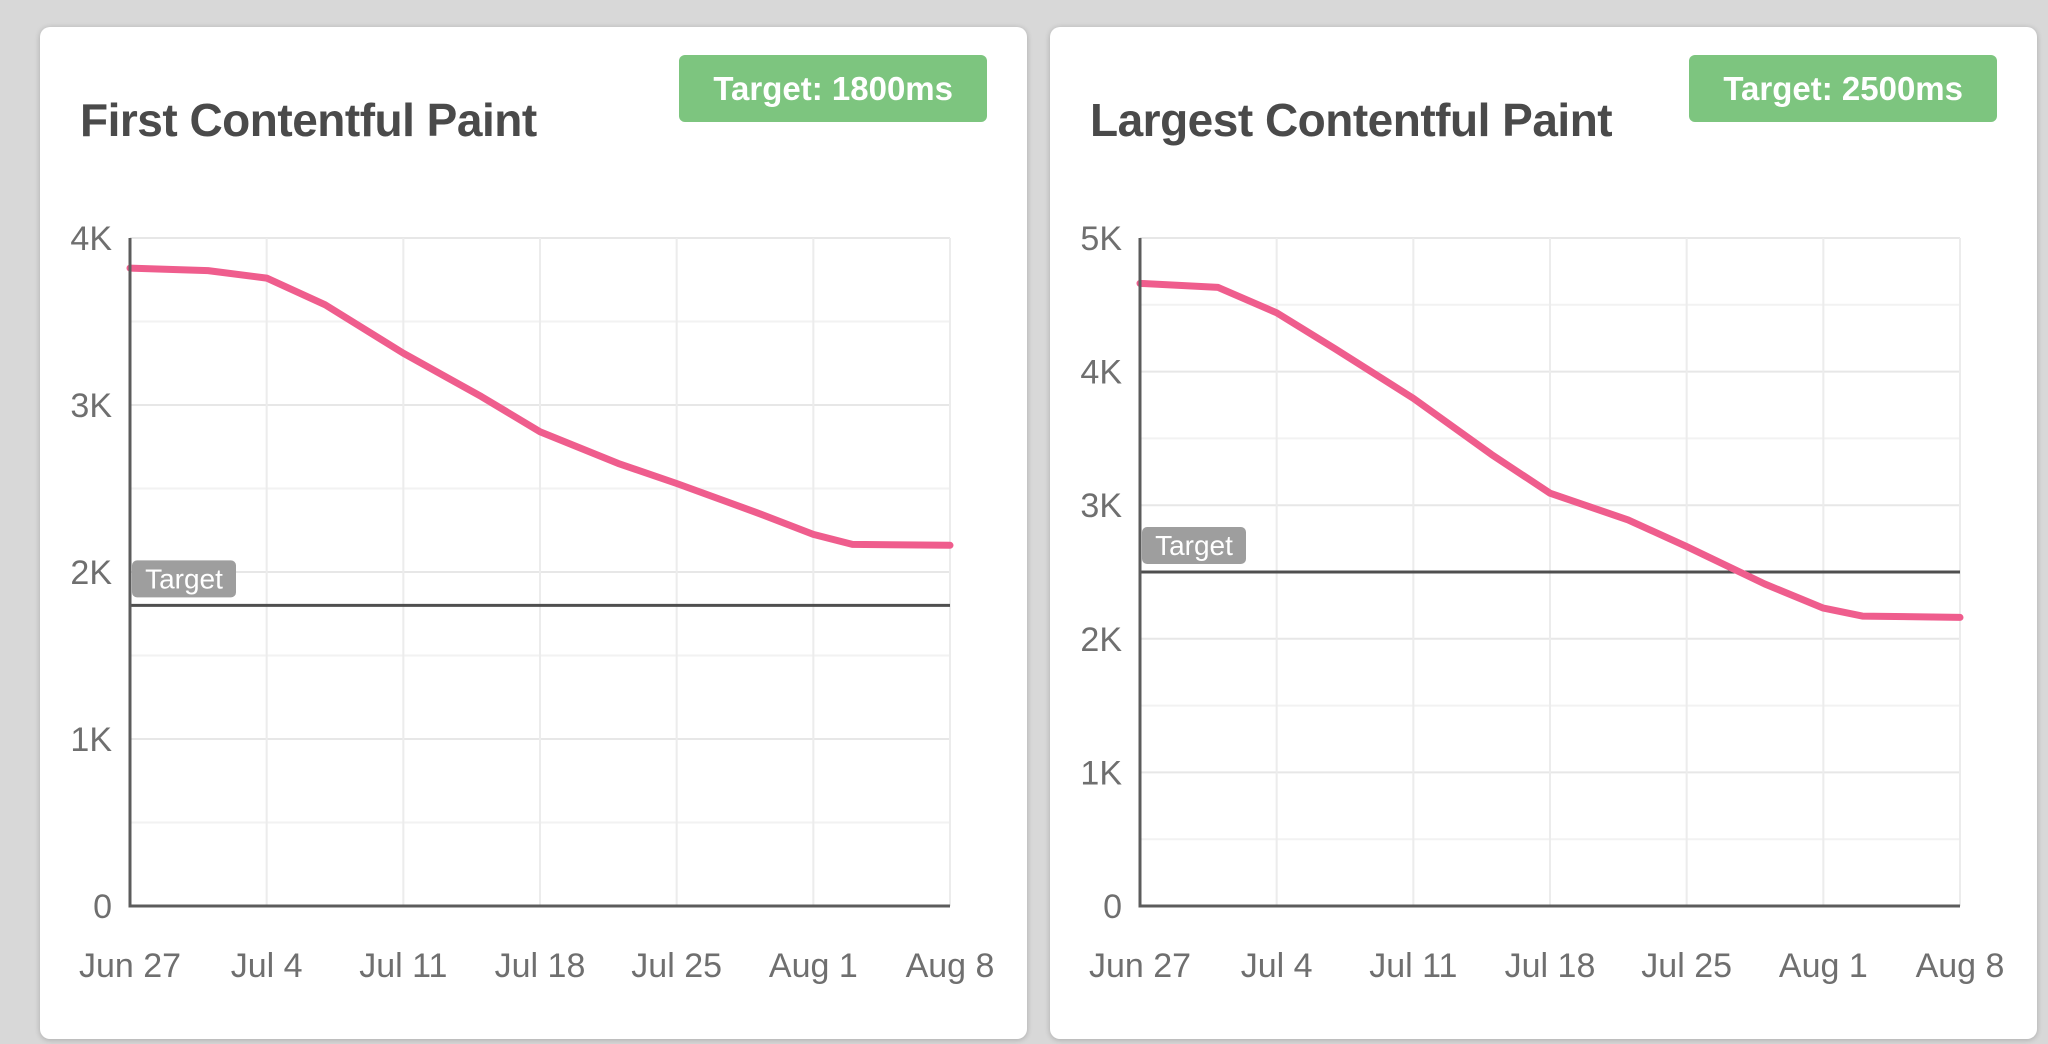 This screenshot has width=2048, height=1044. I want to click on y-axis-labels: 0 1K 2K 3K 4K, so click(91, 573).